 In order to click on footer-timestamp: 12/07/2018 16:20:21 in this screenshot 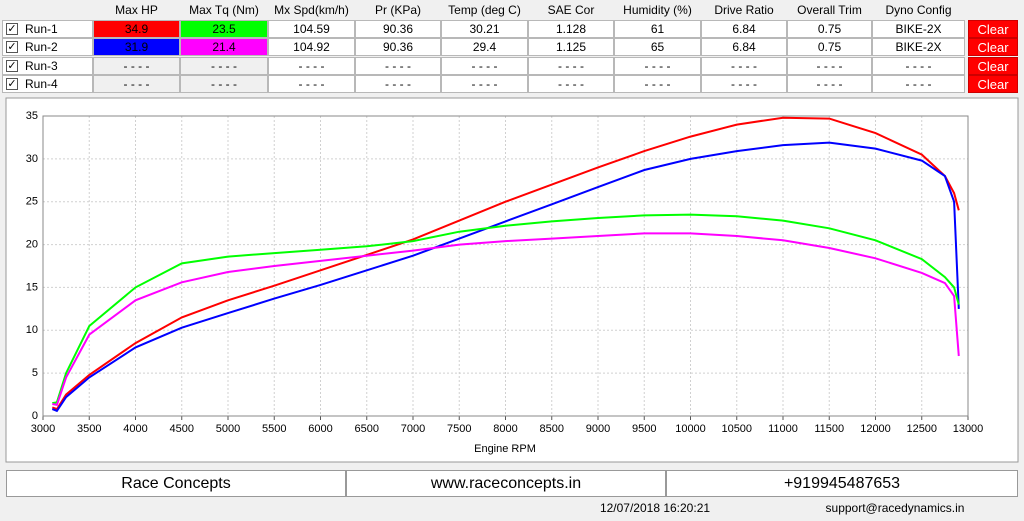, I will do `click(655, 508)`.